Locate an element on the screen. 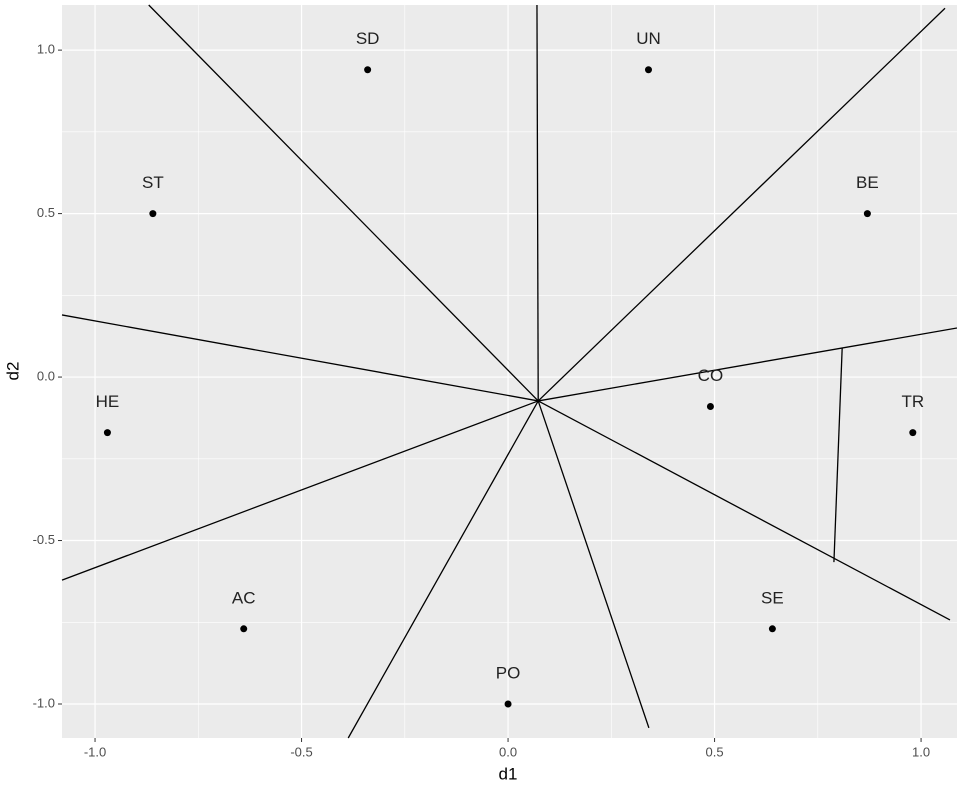  point-label: UN is located at coordinates (648, 38).